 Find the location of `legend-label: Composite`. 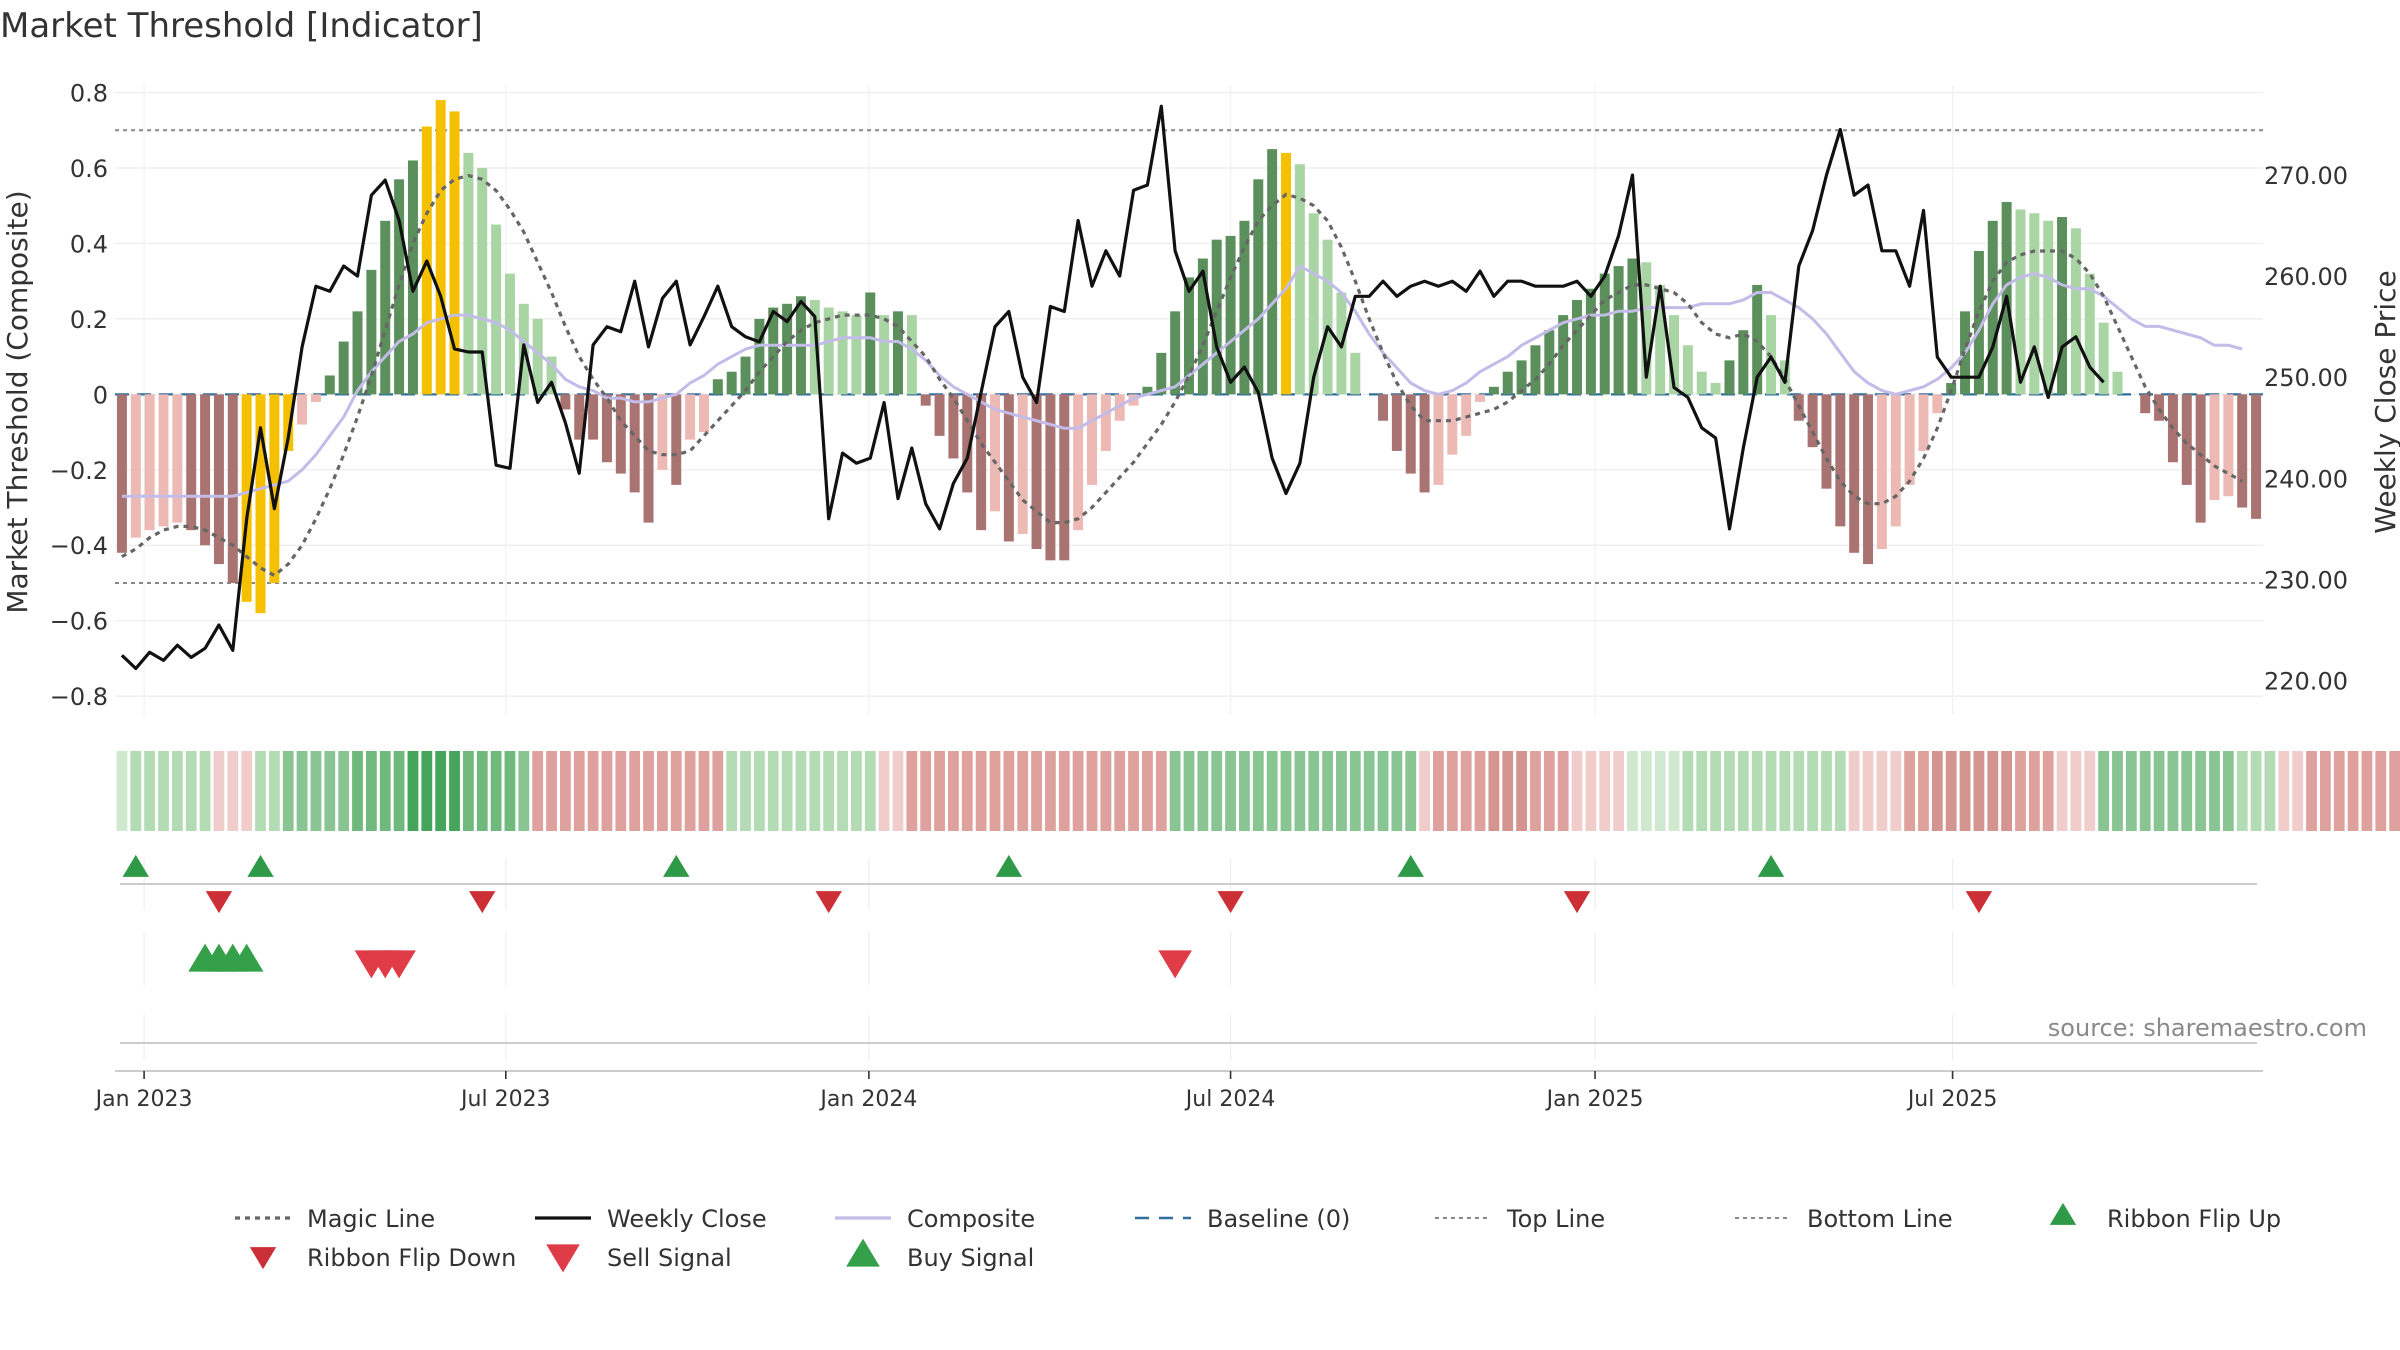

legend-label: Composite is located at coordinates (971, 1219).